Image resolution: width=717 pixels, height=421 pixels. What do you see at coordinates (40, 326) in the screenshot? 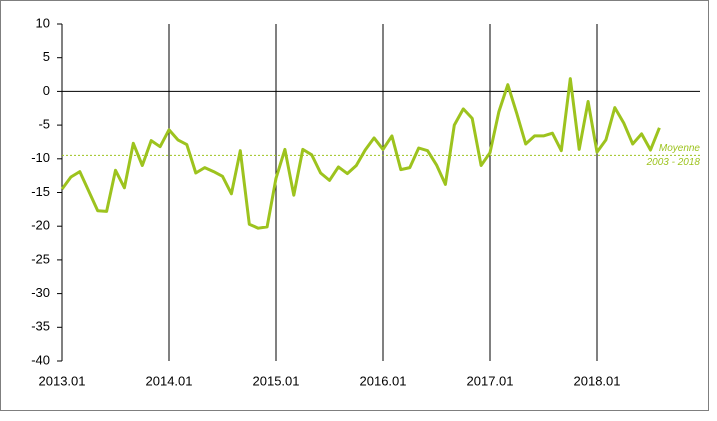
I see `y-tick-label: -35` at bounding box center [40, 326].